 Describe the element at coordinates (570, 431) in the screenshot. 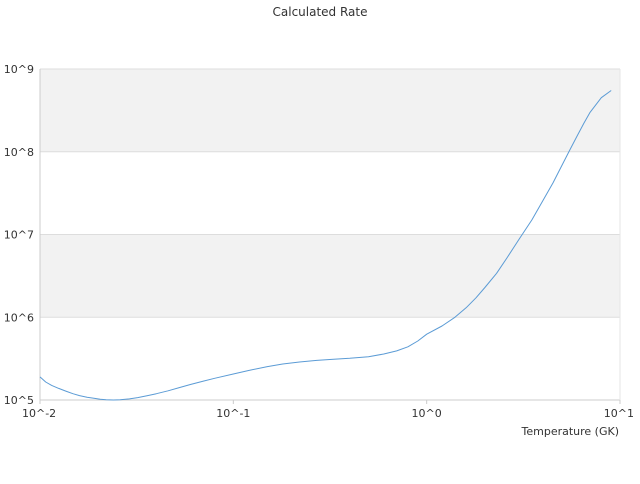

I see `x-axis-label: Temperature (GK)` at that location.